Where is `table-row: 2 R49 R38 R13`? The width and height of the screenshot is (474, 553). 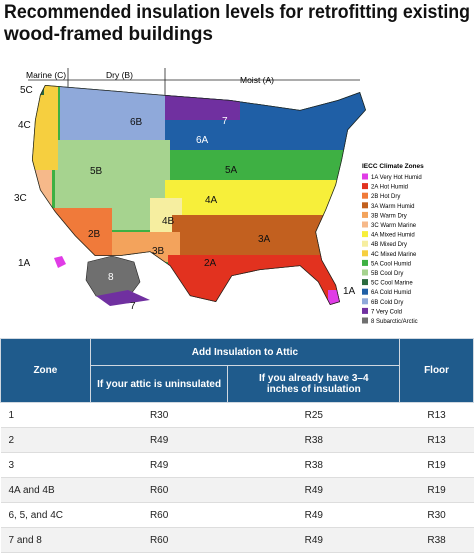
table-row: 2 R49 R38 R13 is located at coordinates (237, 440).